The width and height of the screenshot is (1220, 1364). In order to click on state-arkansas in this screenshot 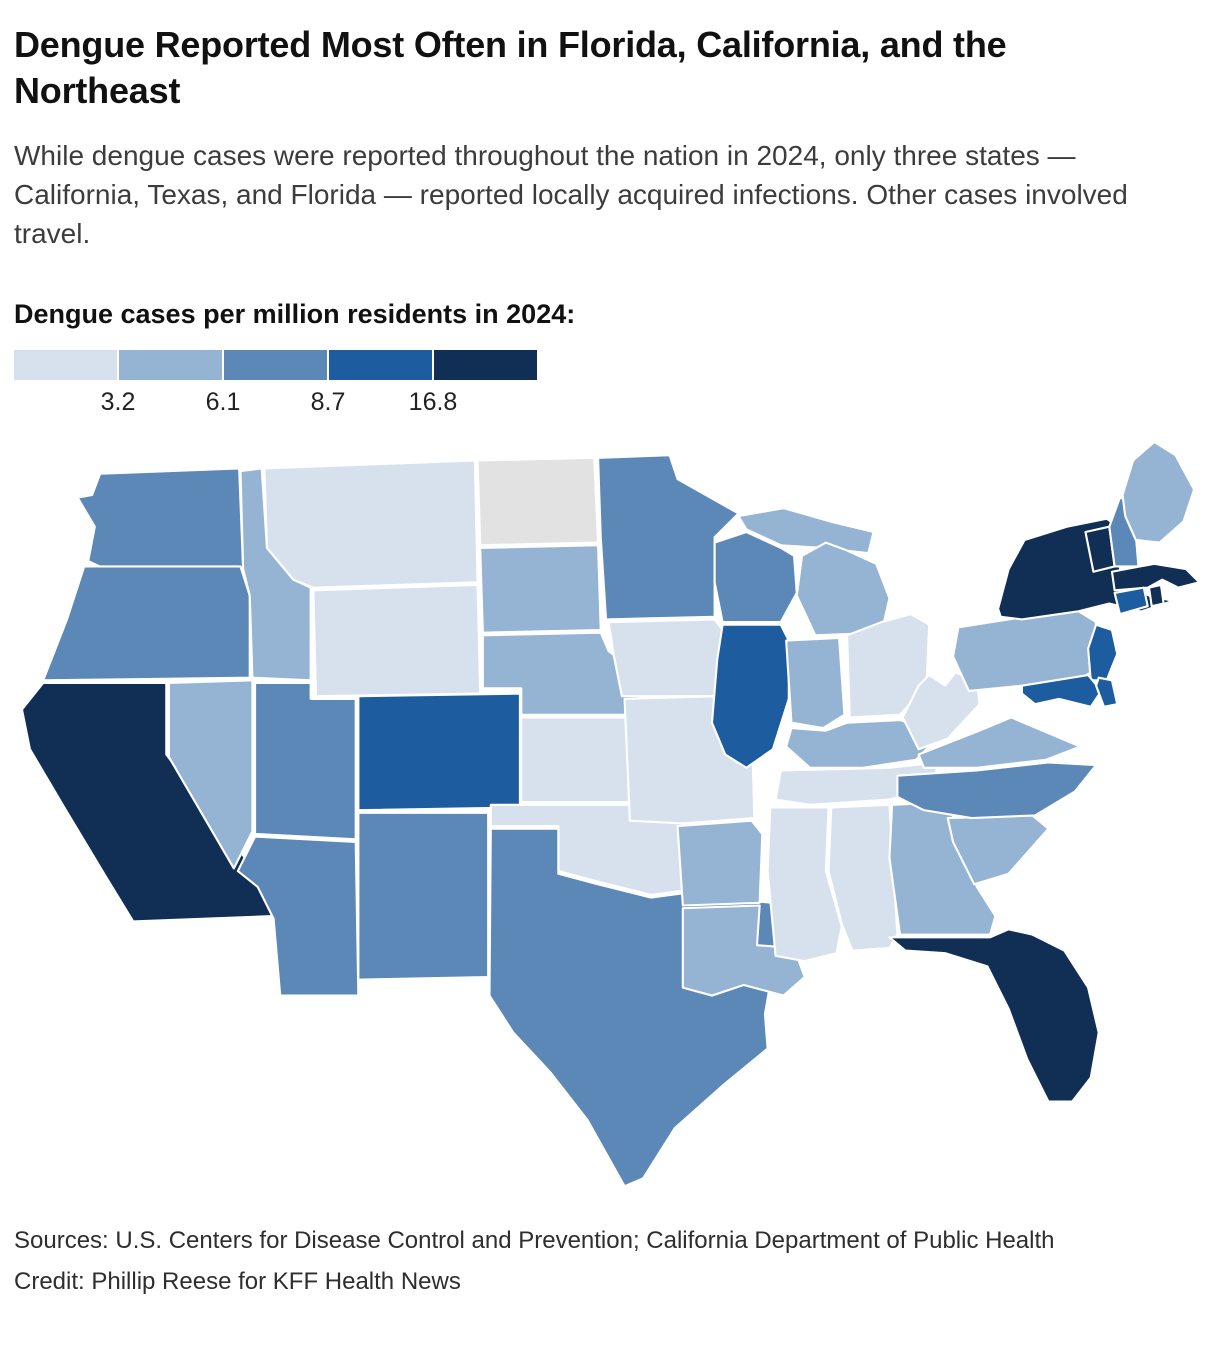, I will do `click(720, 863)`.